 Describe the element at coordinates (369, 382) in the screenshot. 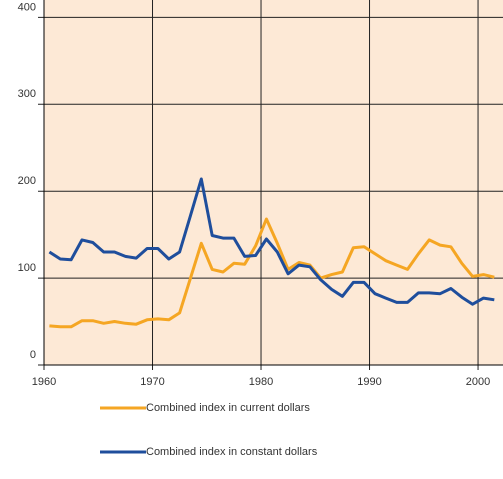

I see `x-tick-label: 1990` at that location.